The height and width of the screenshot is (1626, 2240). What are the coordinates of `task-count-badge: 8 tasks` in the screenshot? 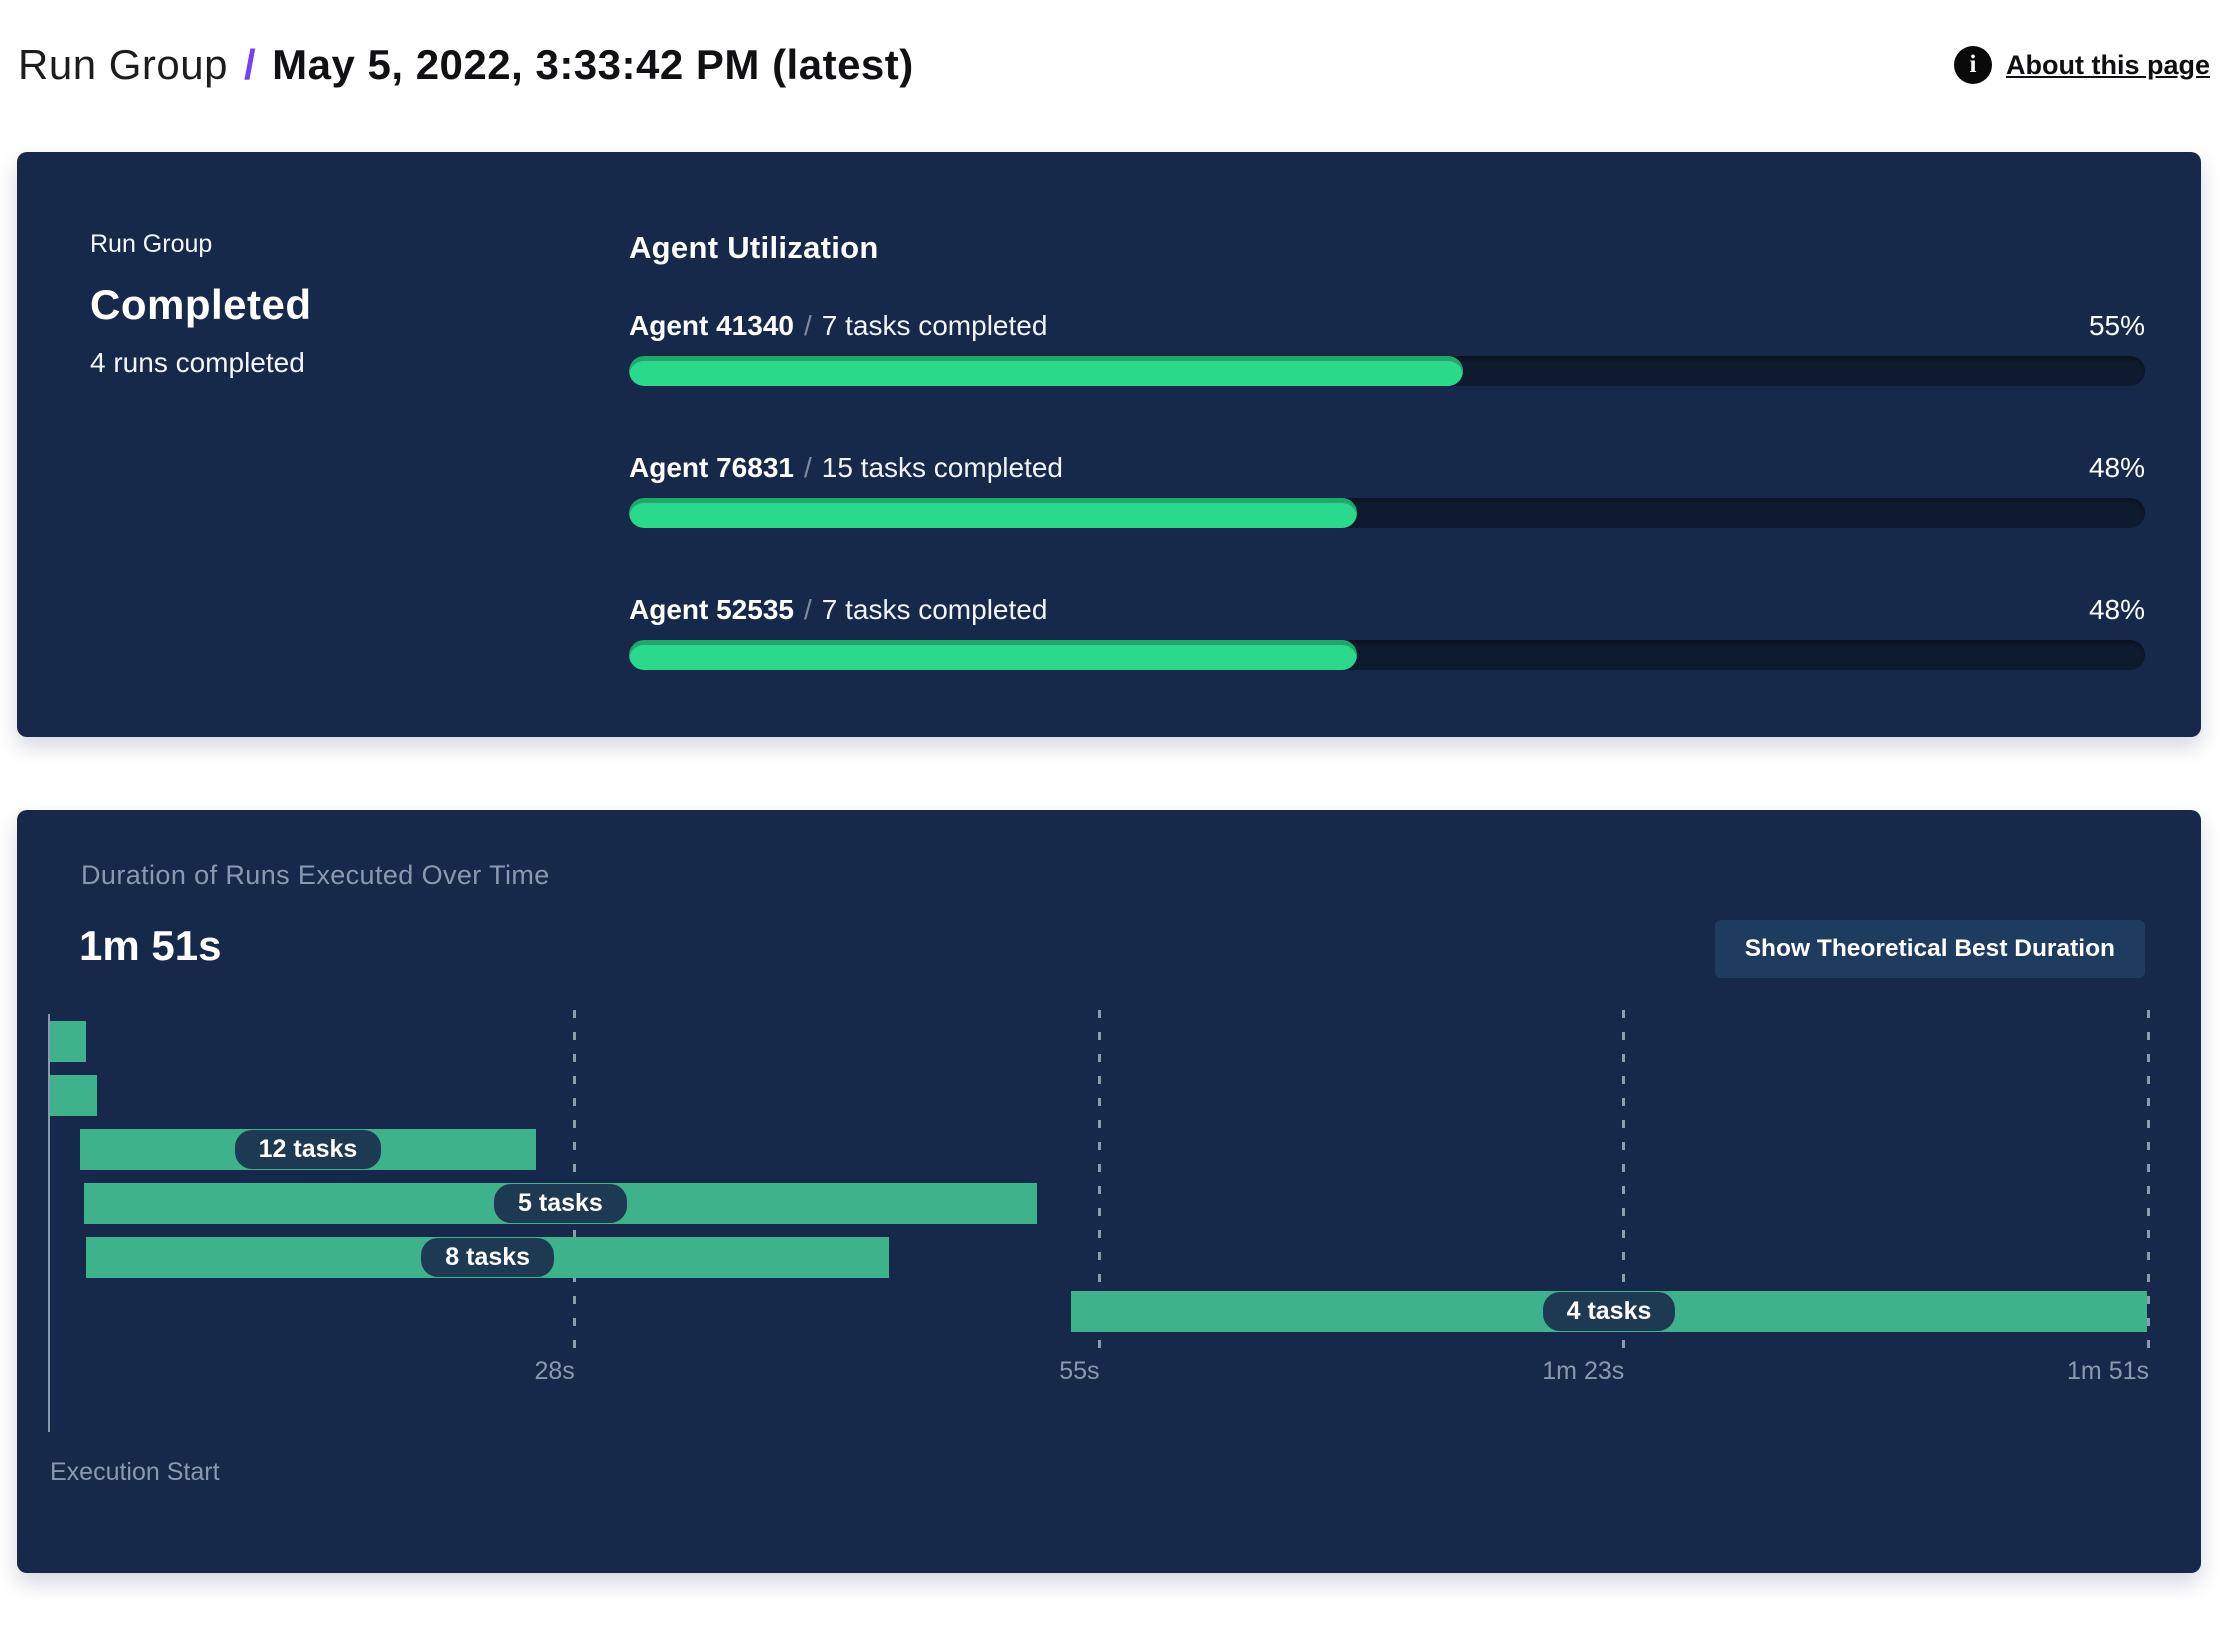 It's located at (488, 1257).